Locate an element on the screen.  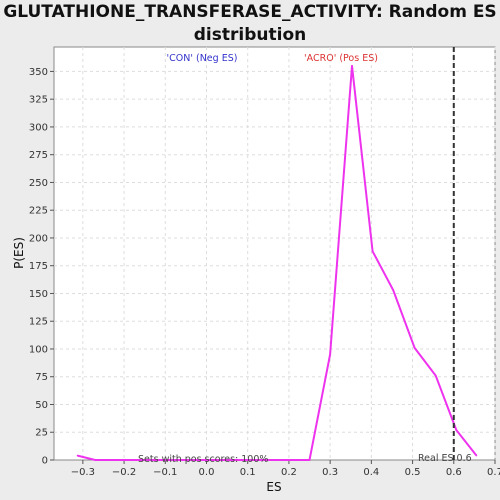
y-axis-label: P(ES) is located at coordinates (19, 253).